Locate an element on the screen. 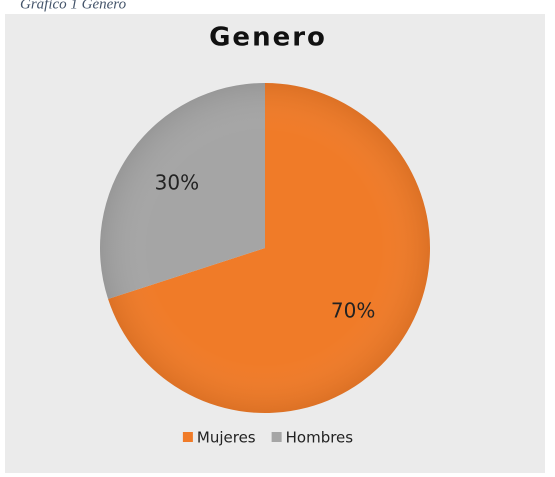 The width and height of the screenshot is (555, 477). legend-label: Hombres is located at coordinates (320, 438).